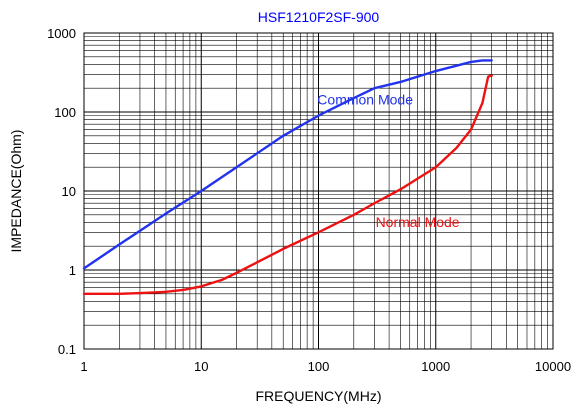  Describe the element at coordinates (69, 191) in the screenshot. I see `y-tick-label: 10` at that location.